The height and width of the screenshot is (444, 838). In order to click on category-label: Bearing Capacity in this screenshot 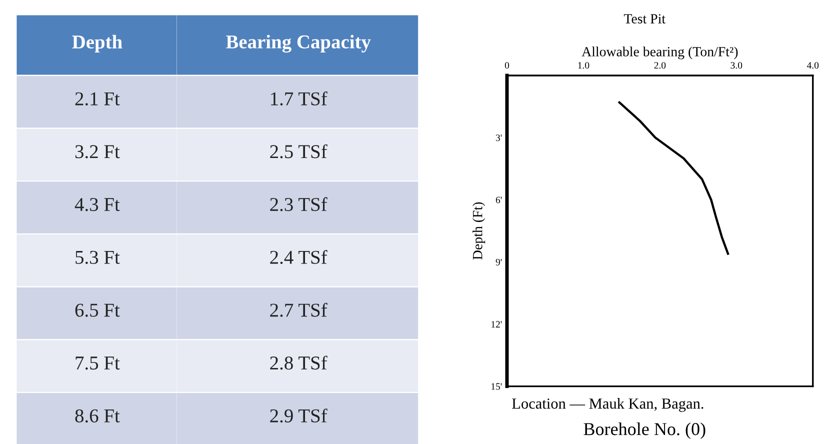, I will do `click(298, 43)`.